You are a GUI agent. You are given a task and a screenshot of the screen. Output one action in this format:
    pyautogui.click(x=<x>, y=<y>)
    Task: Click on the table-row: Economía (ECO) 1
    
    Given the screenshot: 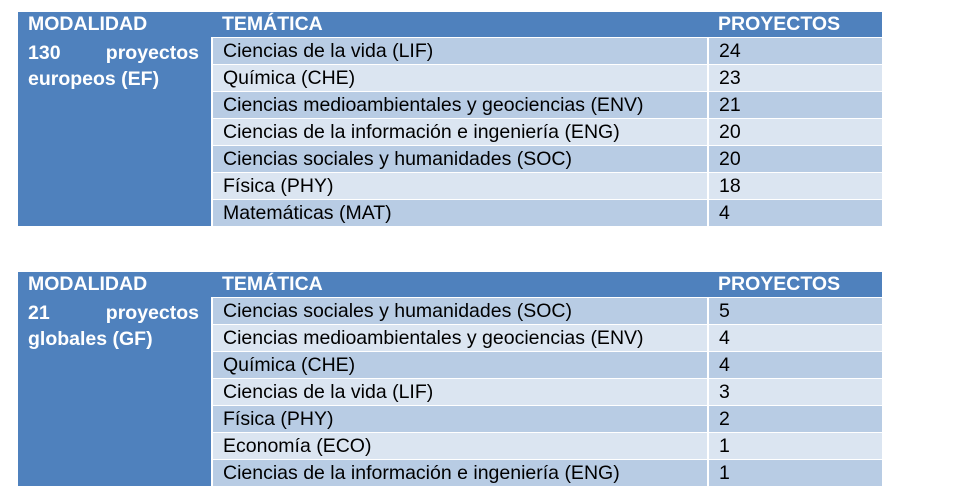 What is the action you would take?
    pyautogui.click(x=450, y=446)
    